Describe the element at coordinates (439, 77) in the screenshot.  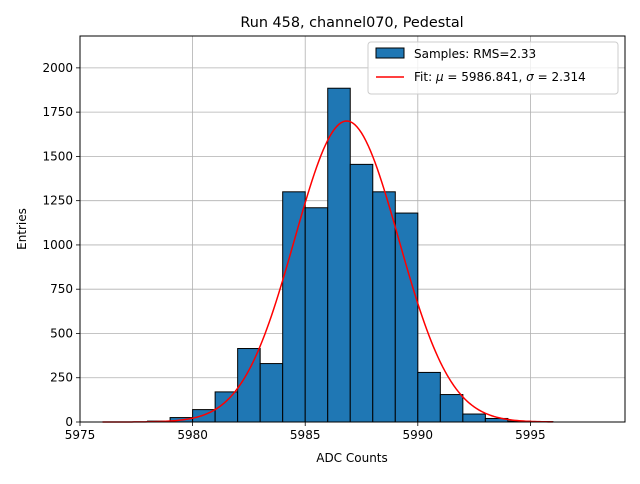
I see `legend-mu-symbol: μ` at that location.